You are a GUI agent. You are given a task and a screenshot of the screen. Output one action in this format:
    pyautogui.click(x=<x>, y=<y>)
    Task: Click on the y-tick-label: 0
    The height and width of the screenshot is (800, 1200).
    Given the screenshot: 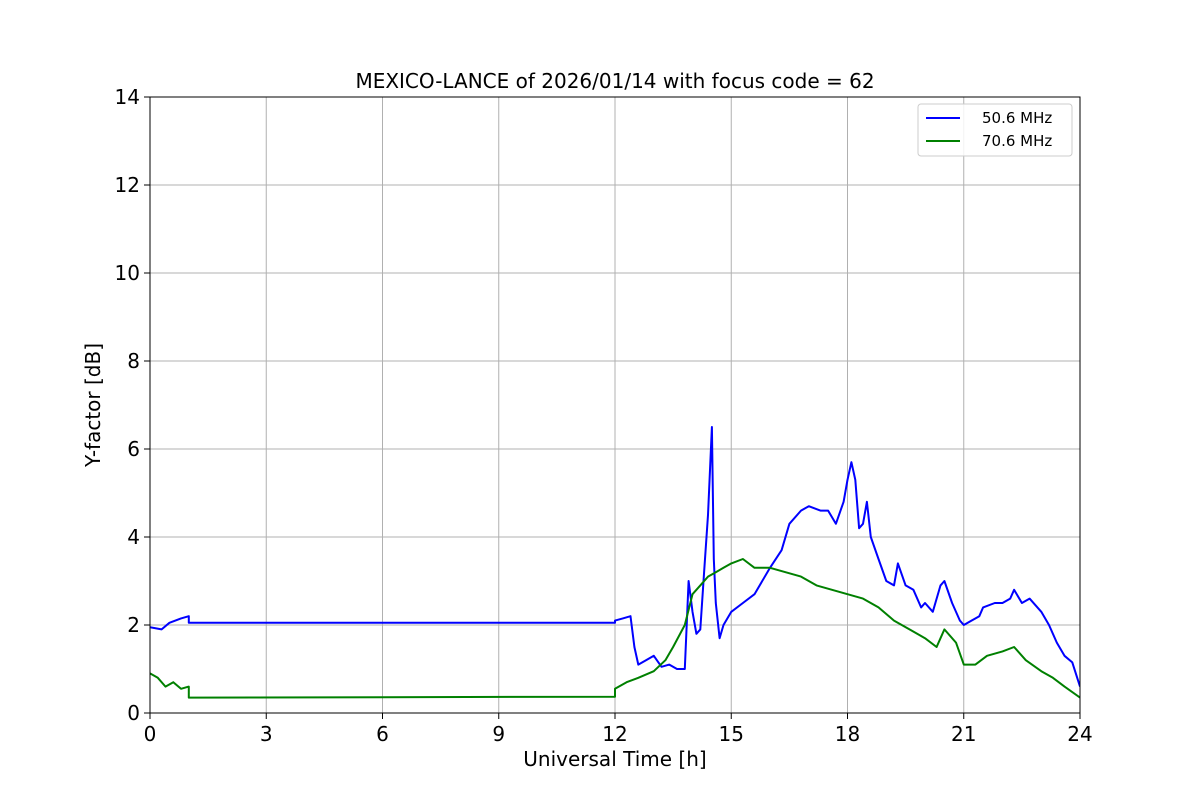 What is the action you would take?
    pyautogui.click(x=133, y=713)
    